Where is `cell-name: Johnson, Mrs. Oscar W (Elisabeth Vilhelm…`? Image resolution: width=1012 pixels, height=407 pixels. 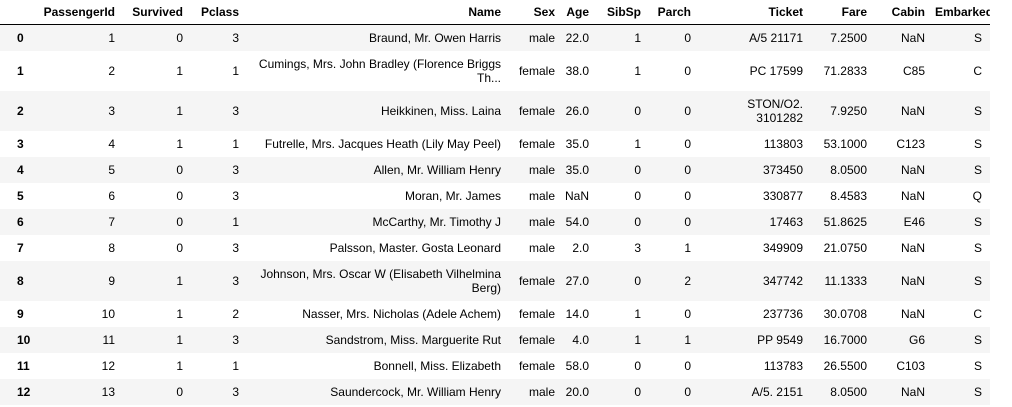
cell-name: Johnson, Mrs. Oscar W (Elisabeth Vilhelm… is located at coordinates (380, 280).